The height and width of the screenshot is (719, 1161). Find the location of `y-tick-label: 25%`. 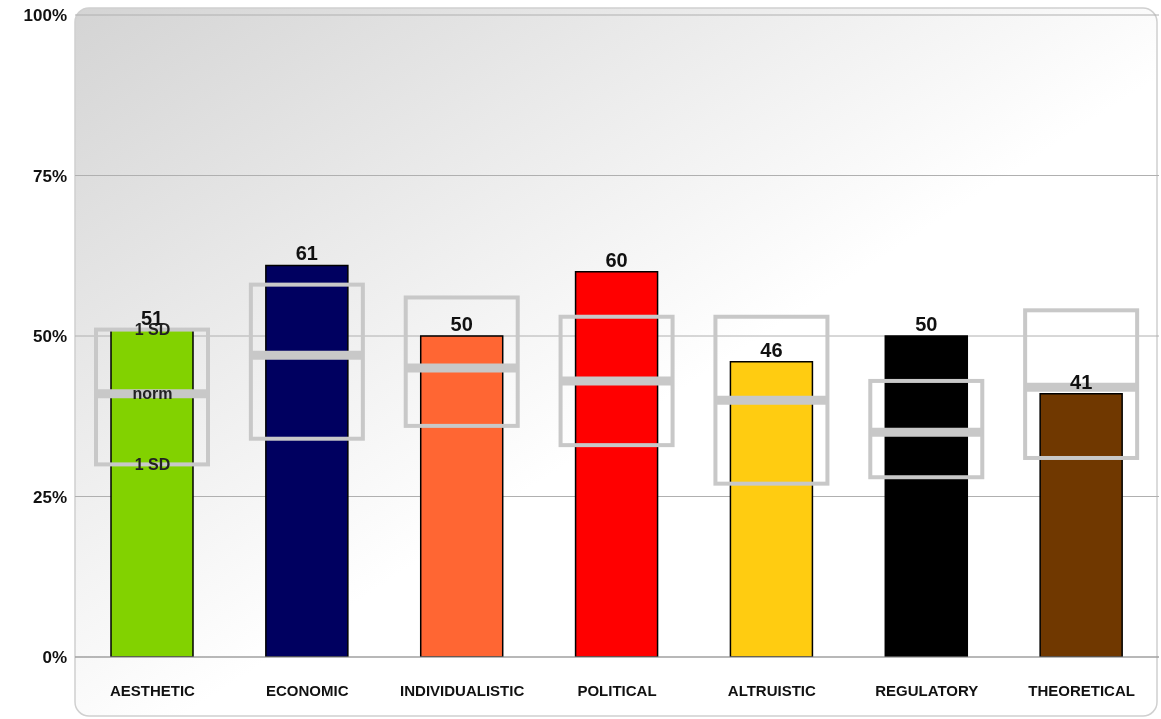

y-tick-label: 25% is located at coordinates (49, 497).